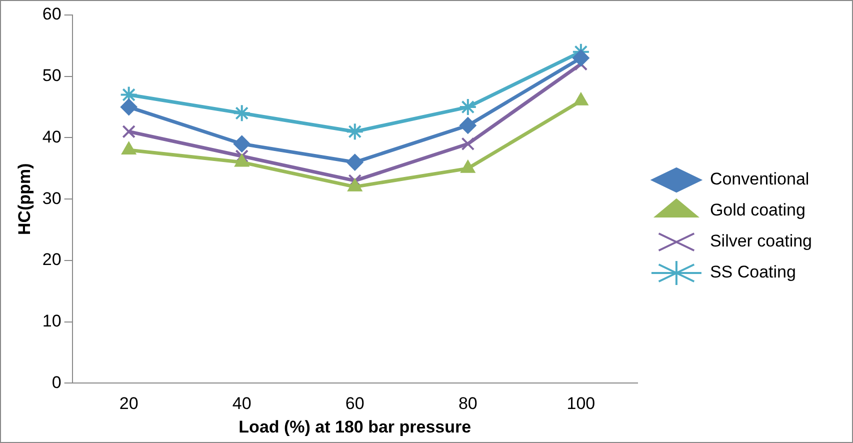 The height and width of the screenshot is (443, 853). I want to click on legend-label: Conventional, so click(760, 179).